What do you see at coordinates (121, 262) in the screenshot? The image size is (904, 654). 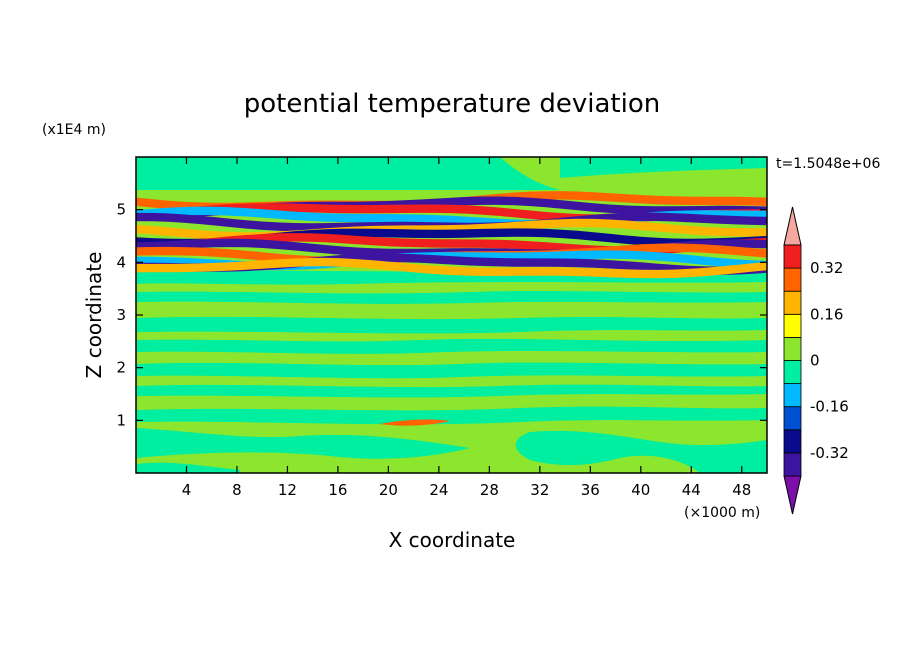 I see `y-tick-label: 4` at bounding box center [121, 262].